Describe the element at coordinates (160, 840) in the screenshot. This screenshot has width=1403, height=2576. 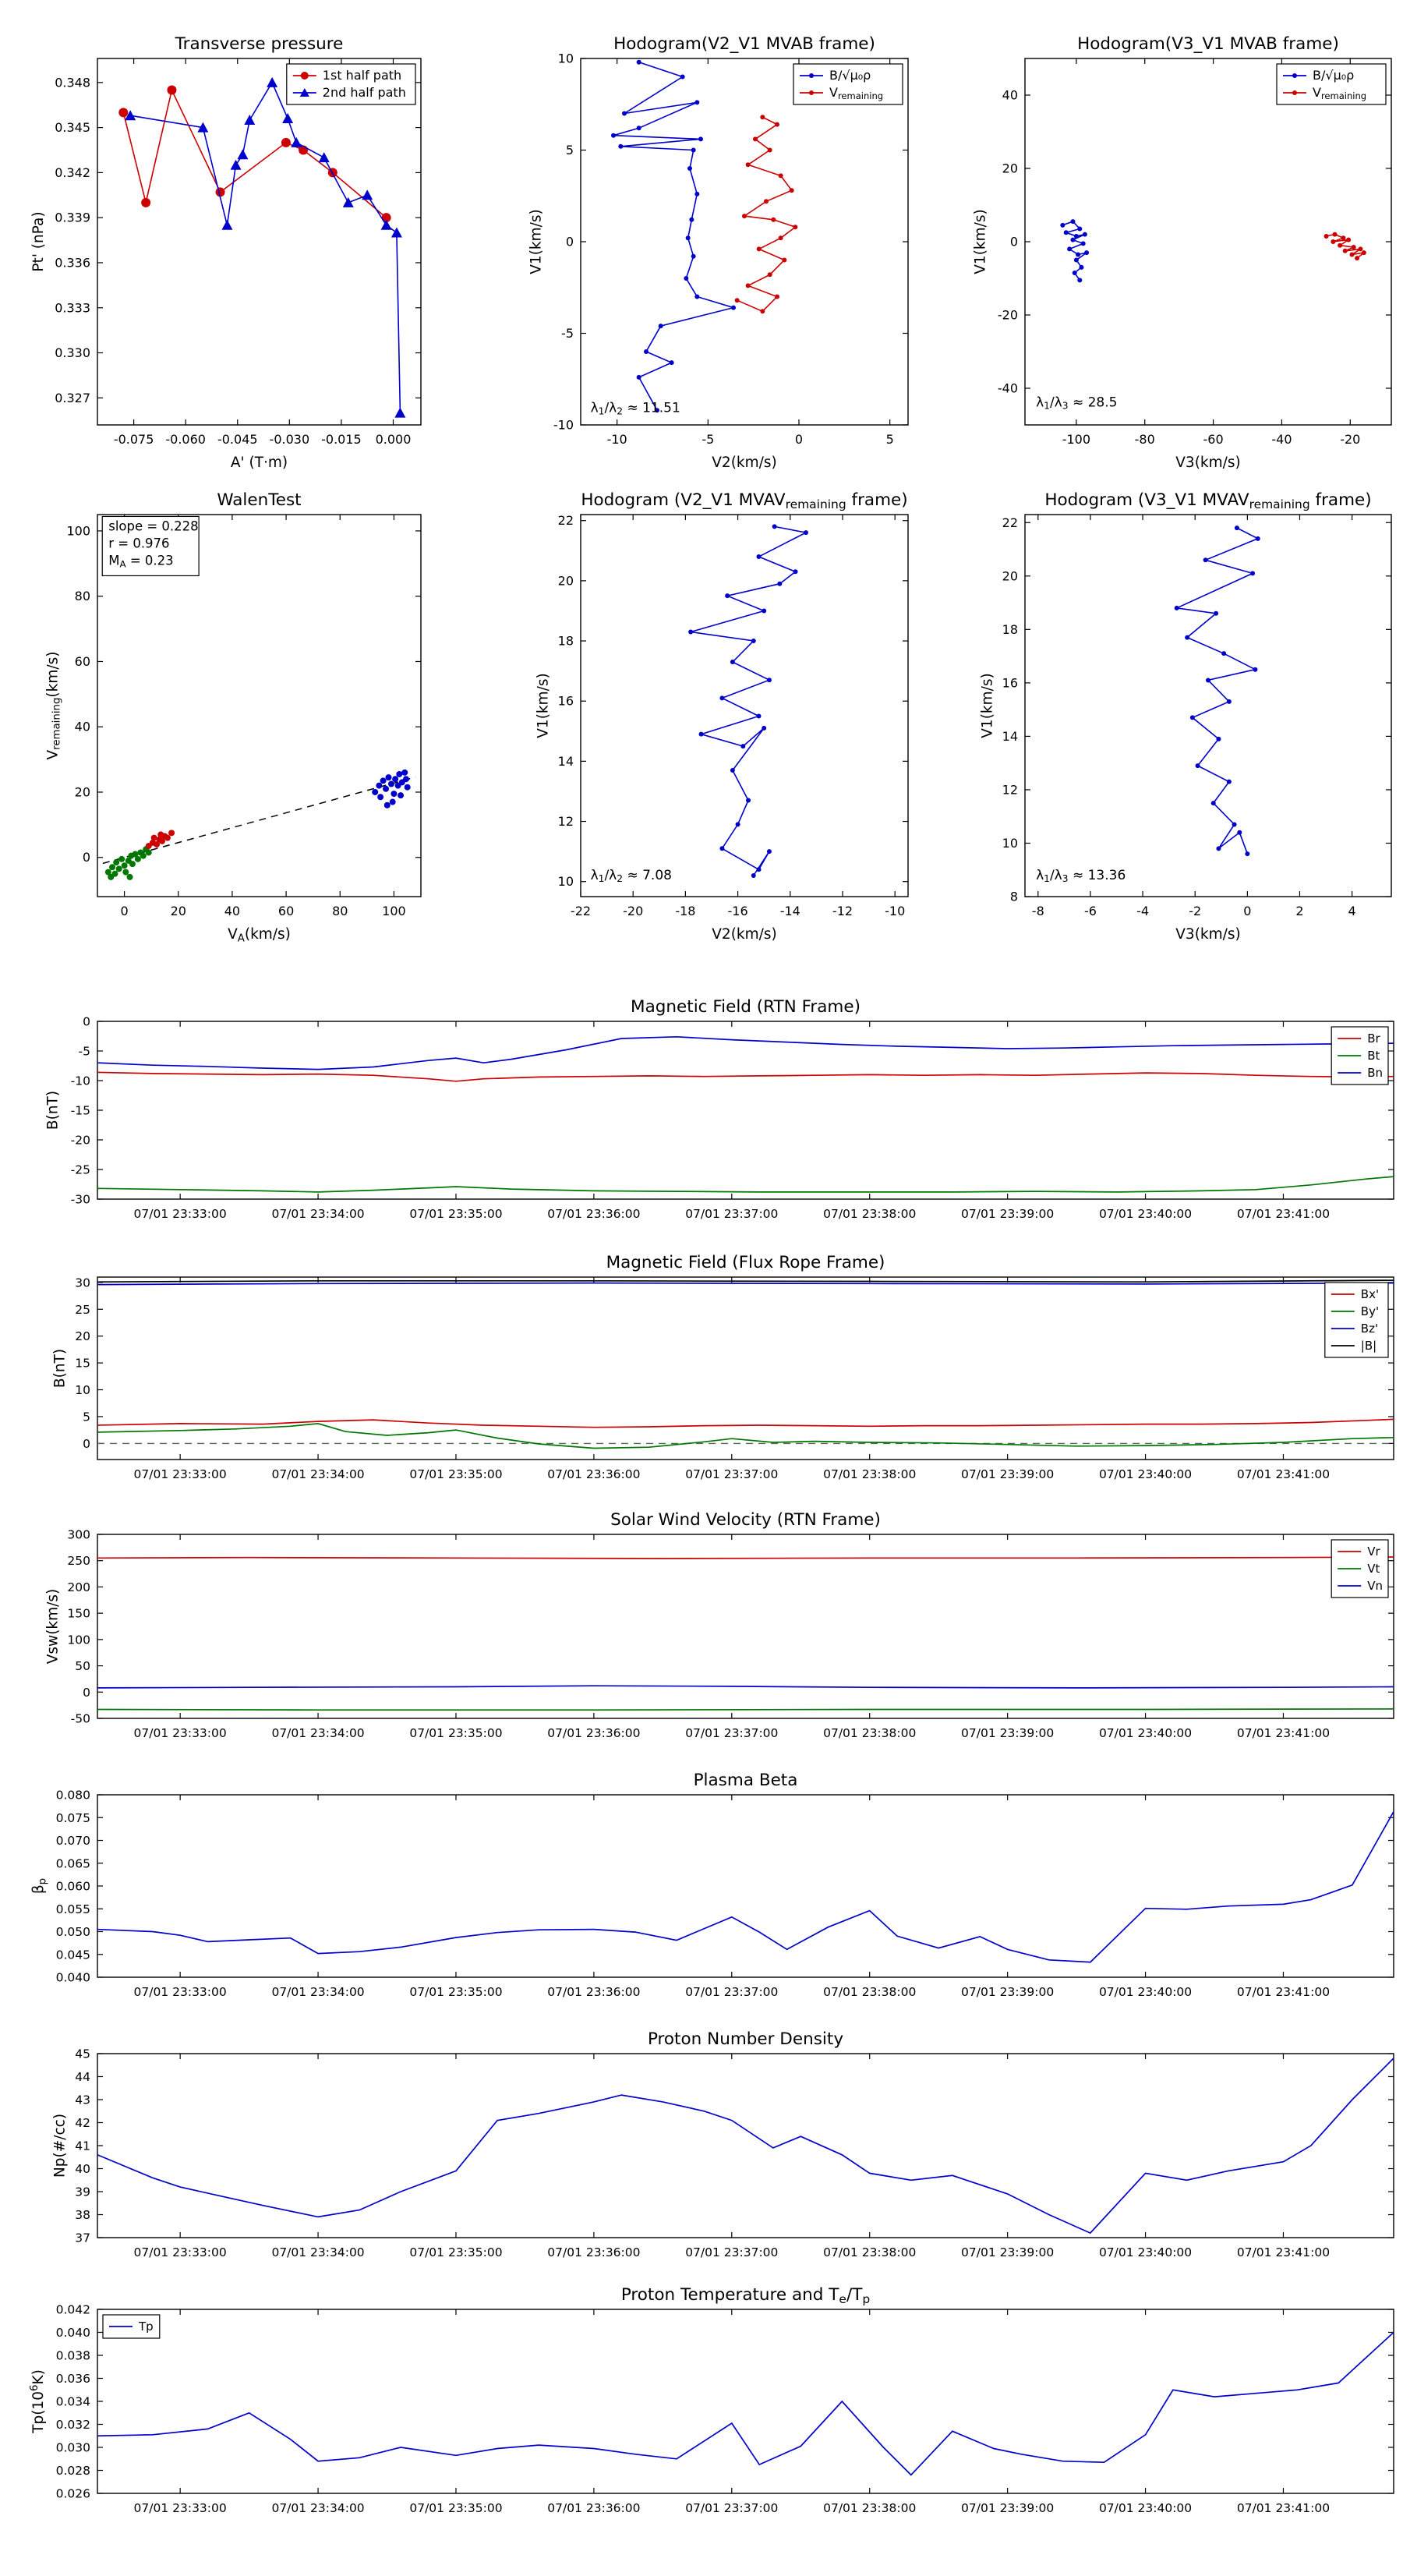
I see `series-cluster-red` at that location.